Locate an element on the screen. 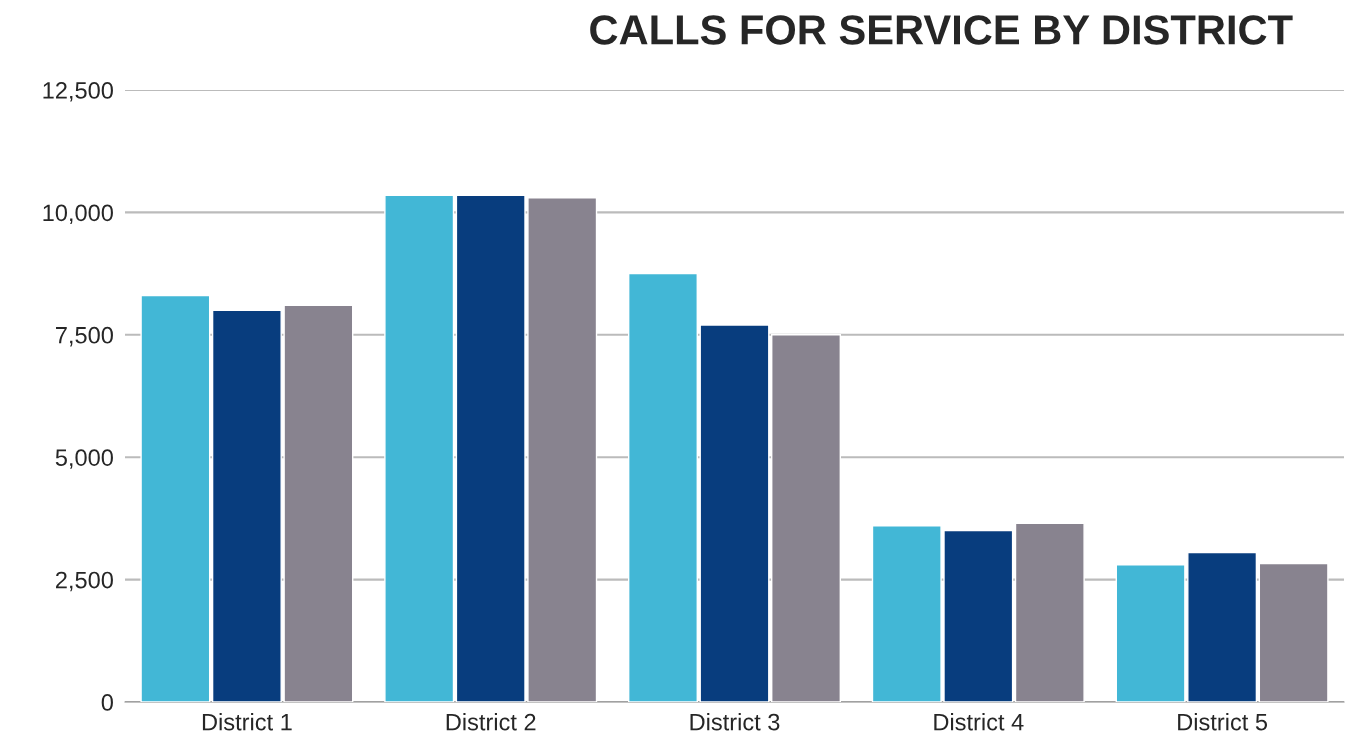  x-tick-label: District 4 is located at coordinates (979, 722).